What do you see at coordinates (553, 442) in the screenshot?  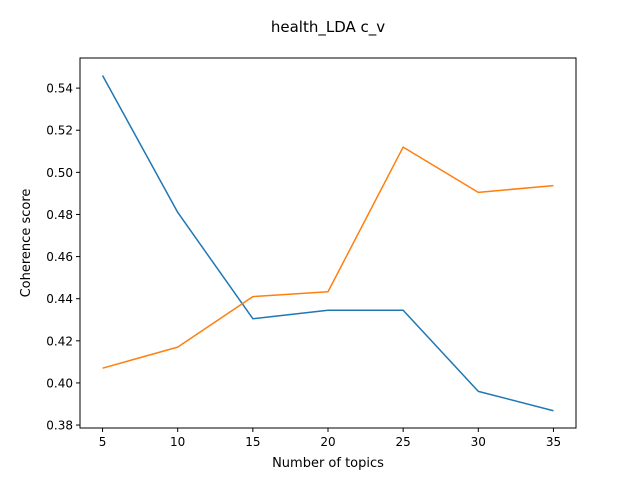 I see `x-tick-label: 35` at bounding box center [553, 442].